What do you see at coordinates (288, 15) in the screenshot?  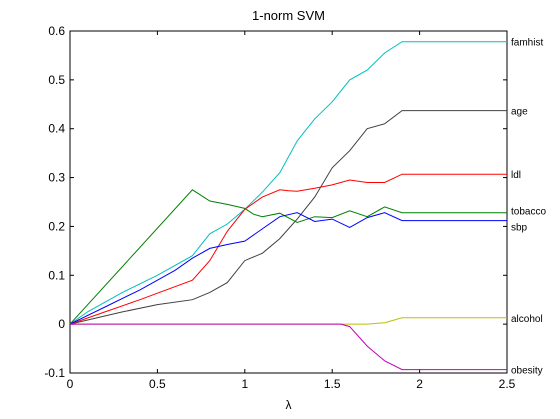 I see `chart-title: 1-norm SVM` at bounding box center [288, 15].